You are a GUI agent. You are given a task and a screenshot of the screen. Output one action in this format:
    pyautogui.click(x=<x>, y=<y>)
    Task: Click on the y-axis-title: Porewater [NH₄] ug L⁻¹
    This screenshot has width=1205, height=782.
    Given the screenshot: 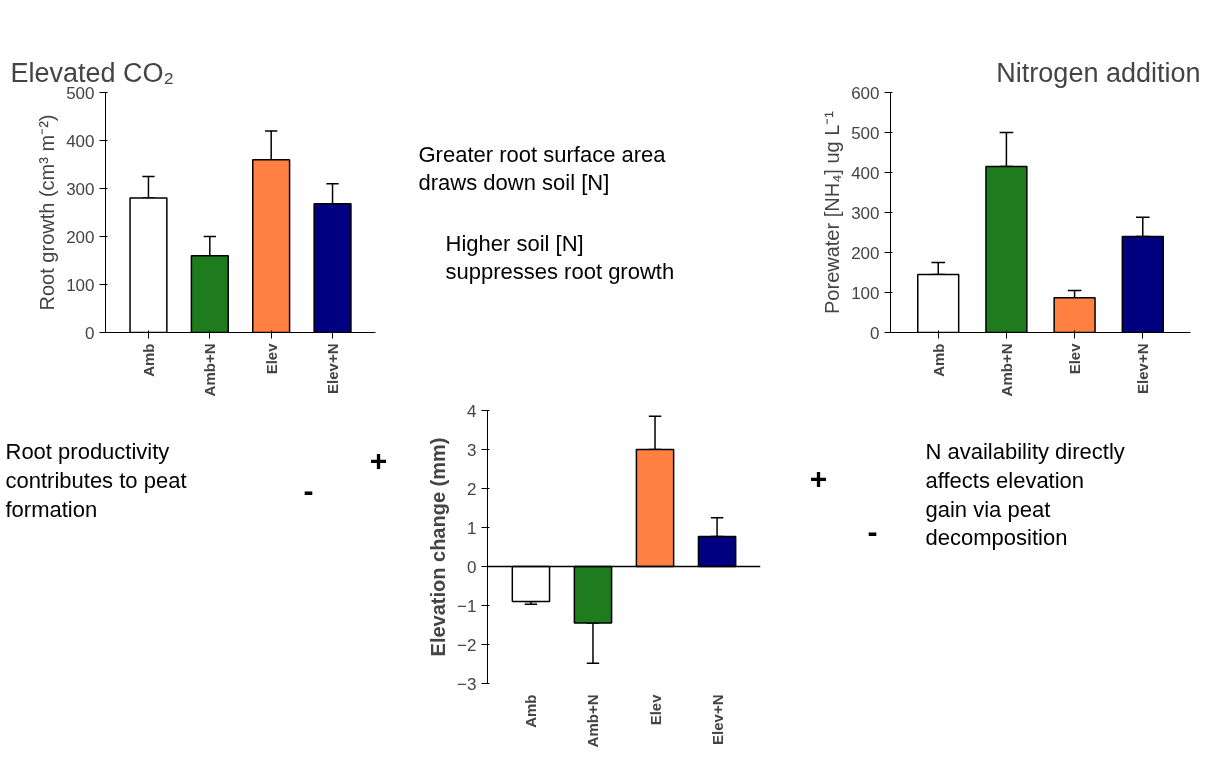 What is the action you would take?
    pyautogui.click(x=832, y=212)
    